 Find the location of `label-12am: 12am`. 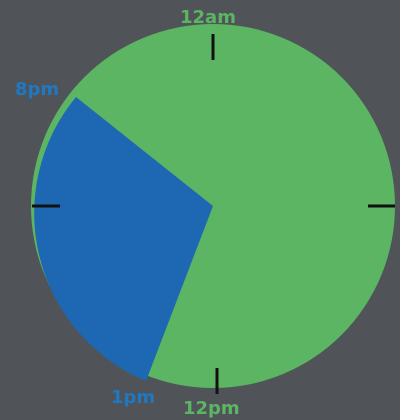

label-12am: 12am is located at coordinates (208, 17).